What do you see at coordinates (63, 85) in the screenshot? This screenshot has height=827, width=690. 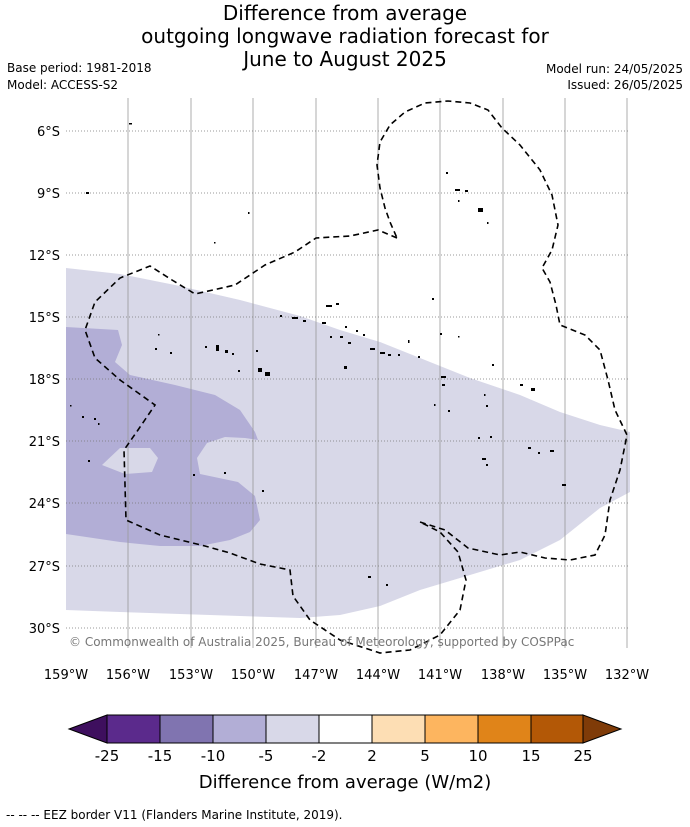 I see `model-label: Model: ACCESS-S2` at bounding box center [63, 85].